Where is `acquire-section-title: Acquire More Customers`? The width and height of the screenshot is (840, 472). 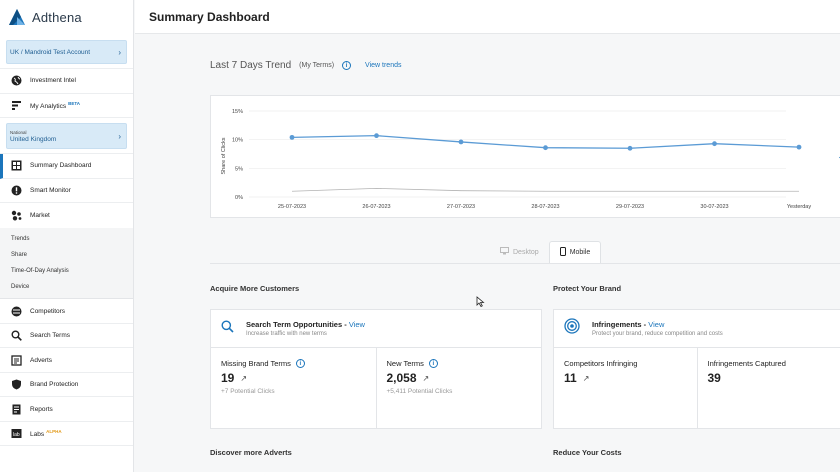 acquire-section-title: Acquire More Customers is located at coordinates (255, 288).